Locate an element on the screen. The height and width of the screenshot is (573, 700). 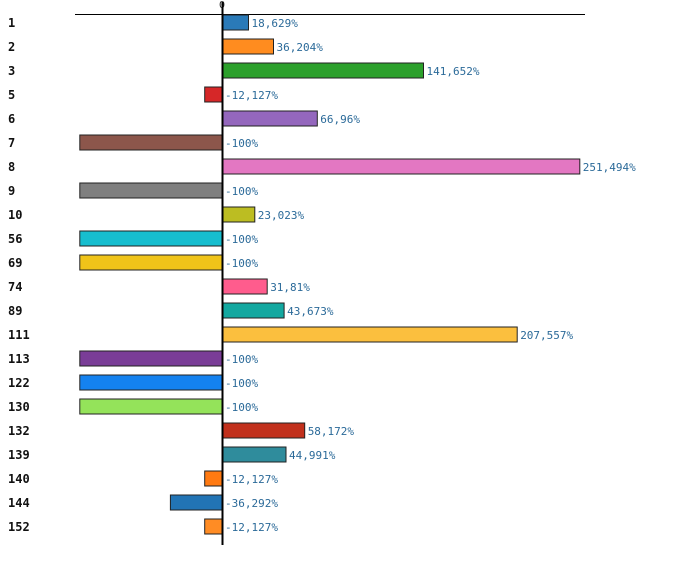
value-label-6: 66,96% is located at coordinates (340, 119).